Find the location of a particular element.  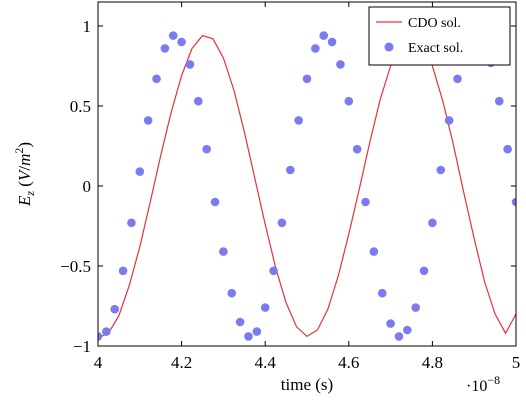

x-scale-label-group: ·10−8 is located at coordinates (483, 384).